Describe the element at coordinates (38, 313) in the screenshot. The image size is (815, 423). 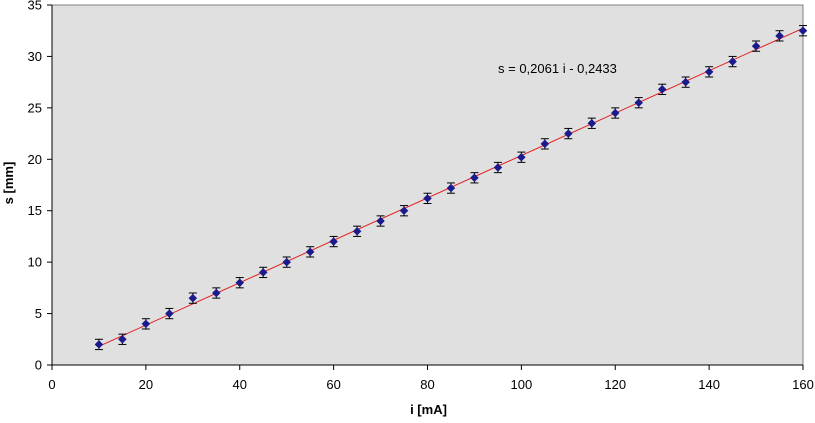
I see `y-tick-label: 5` at that location.